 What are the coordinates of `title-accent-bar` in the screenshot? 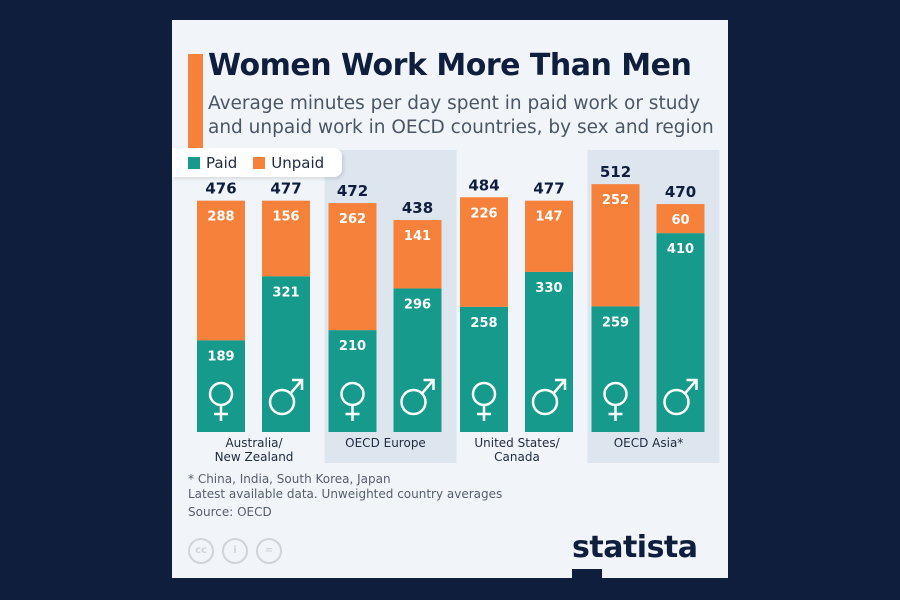 It's located at (195, 103).